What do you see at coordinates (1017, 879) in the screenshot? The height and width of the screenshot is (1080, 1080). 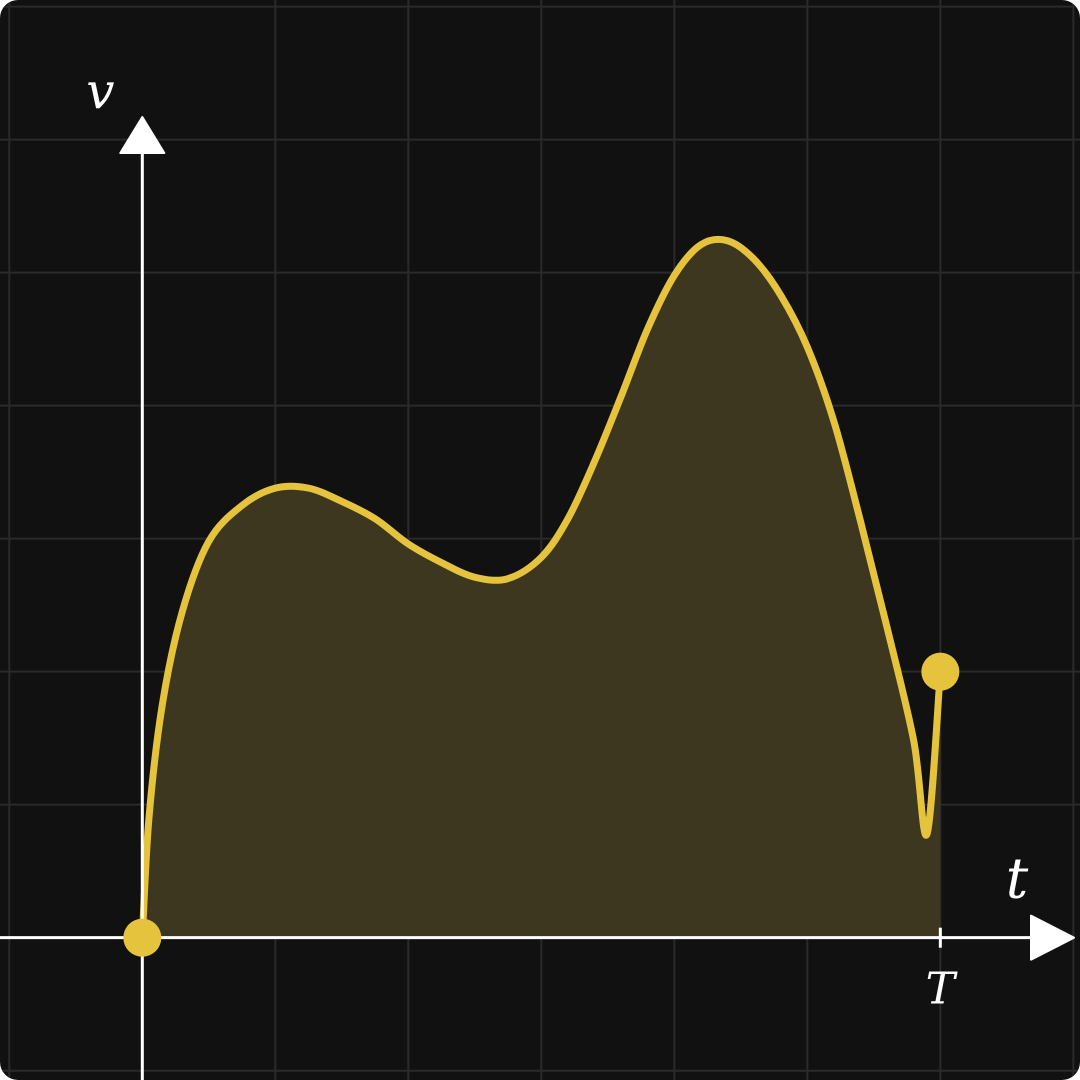 I see `x-axis-label: t` at bounding box center [1017, 879].